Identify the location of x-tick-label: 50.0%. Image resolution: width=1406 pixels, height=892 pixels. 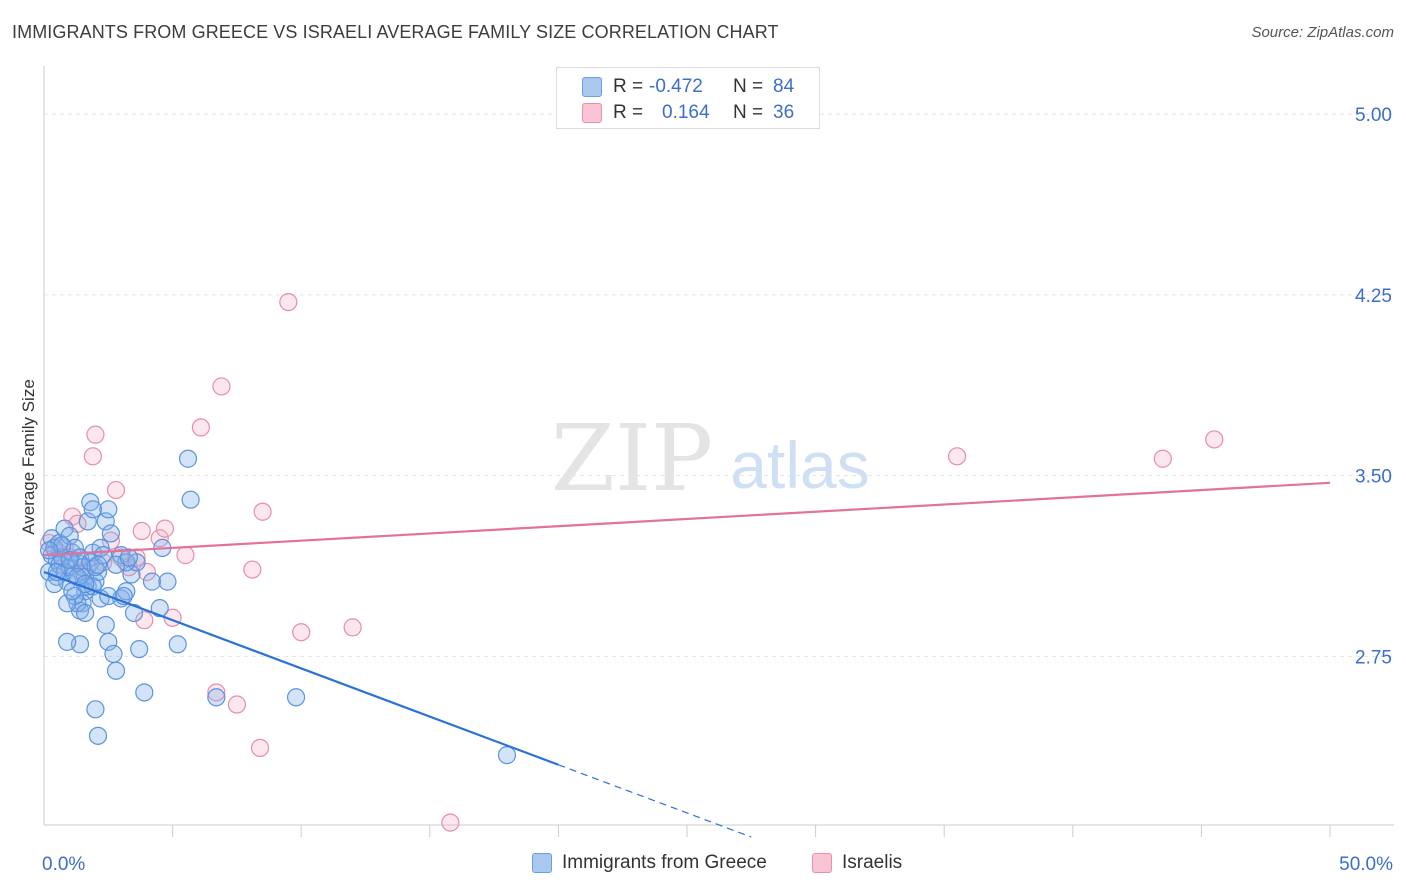
(1366, 864).